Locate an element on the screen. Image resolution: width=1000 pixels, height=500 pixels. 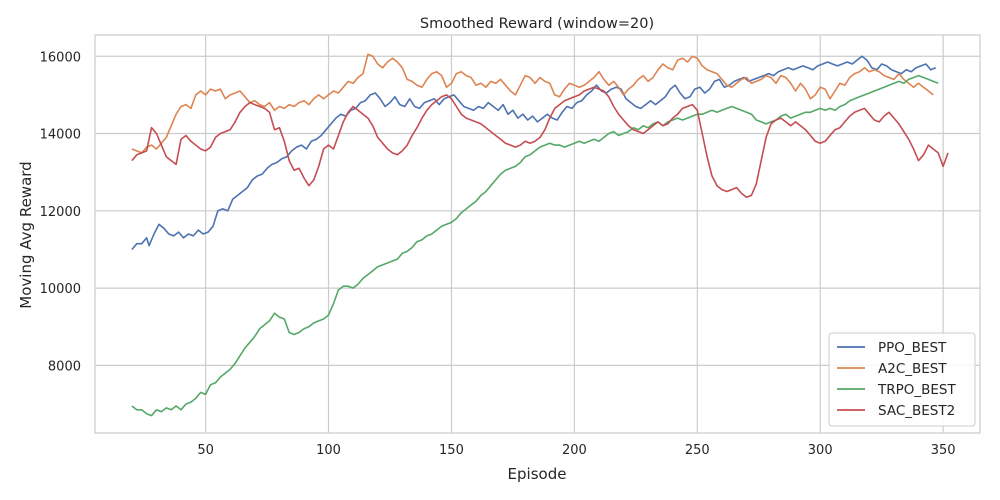
x-axis-ticks: 50 100 150 200 250 300 350 is located at coordinates (576, 450).